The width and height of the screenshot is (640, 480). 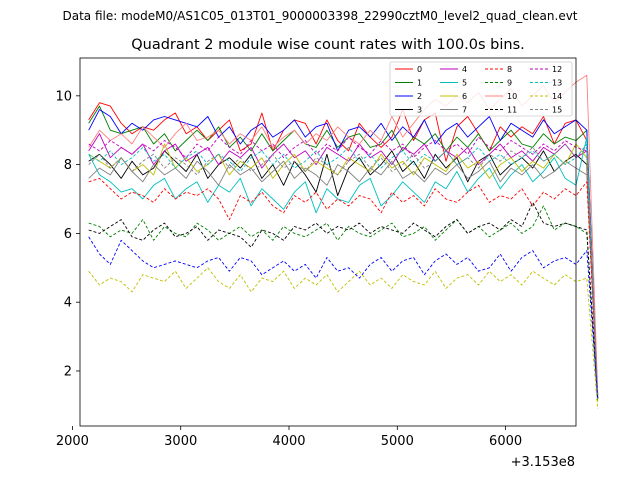 What do you see at coordinates (505, 441) in the screenshot?
I see `x-tick-label-4: 6000` at bounding box center [505, 441].